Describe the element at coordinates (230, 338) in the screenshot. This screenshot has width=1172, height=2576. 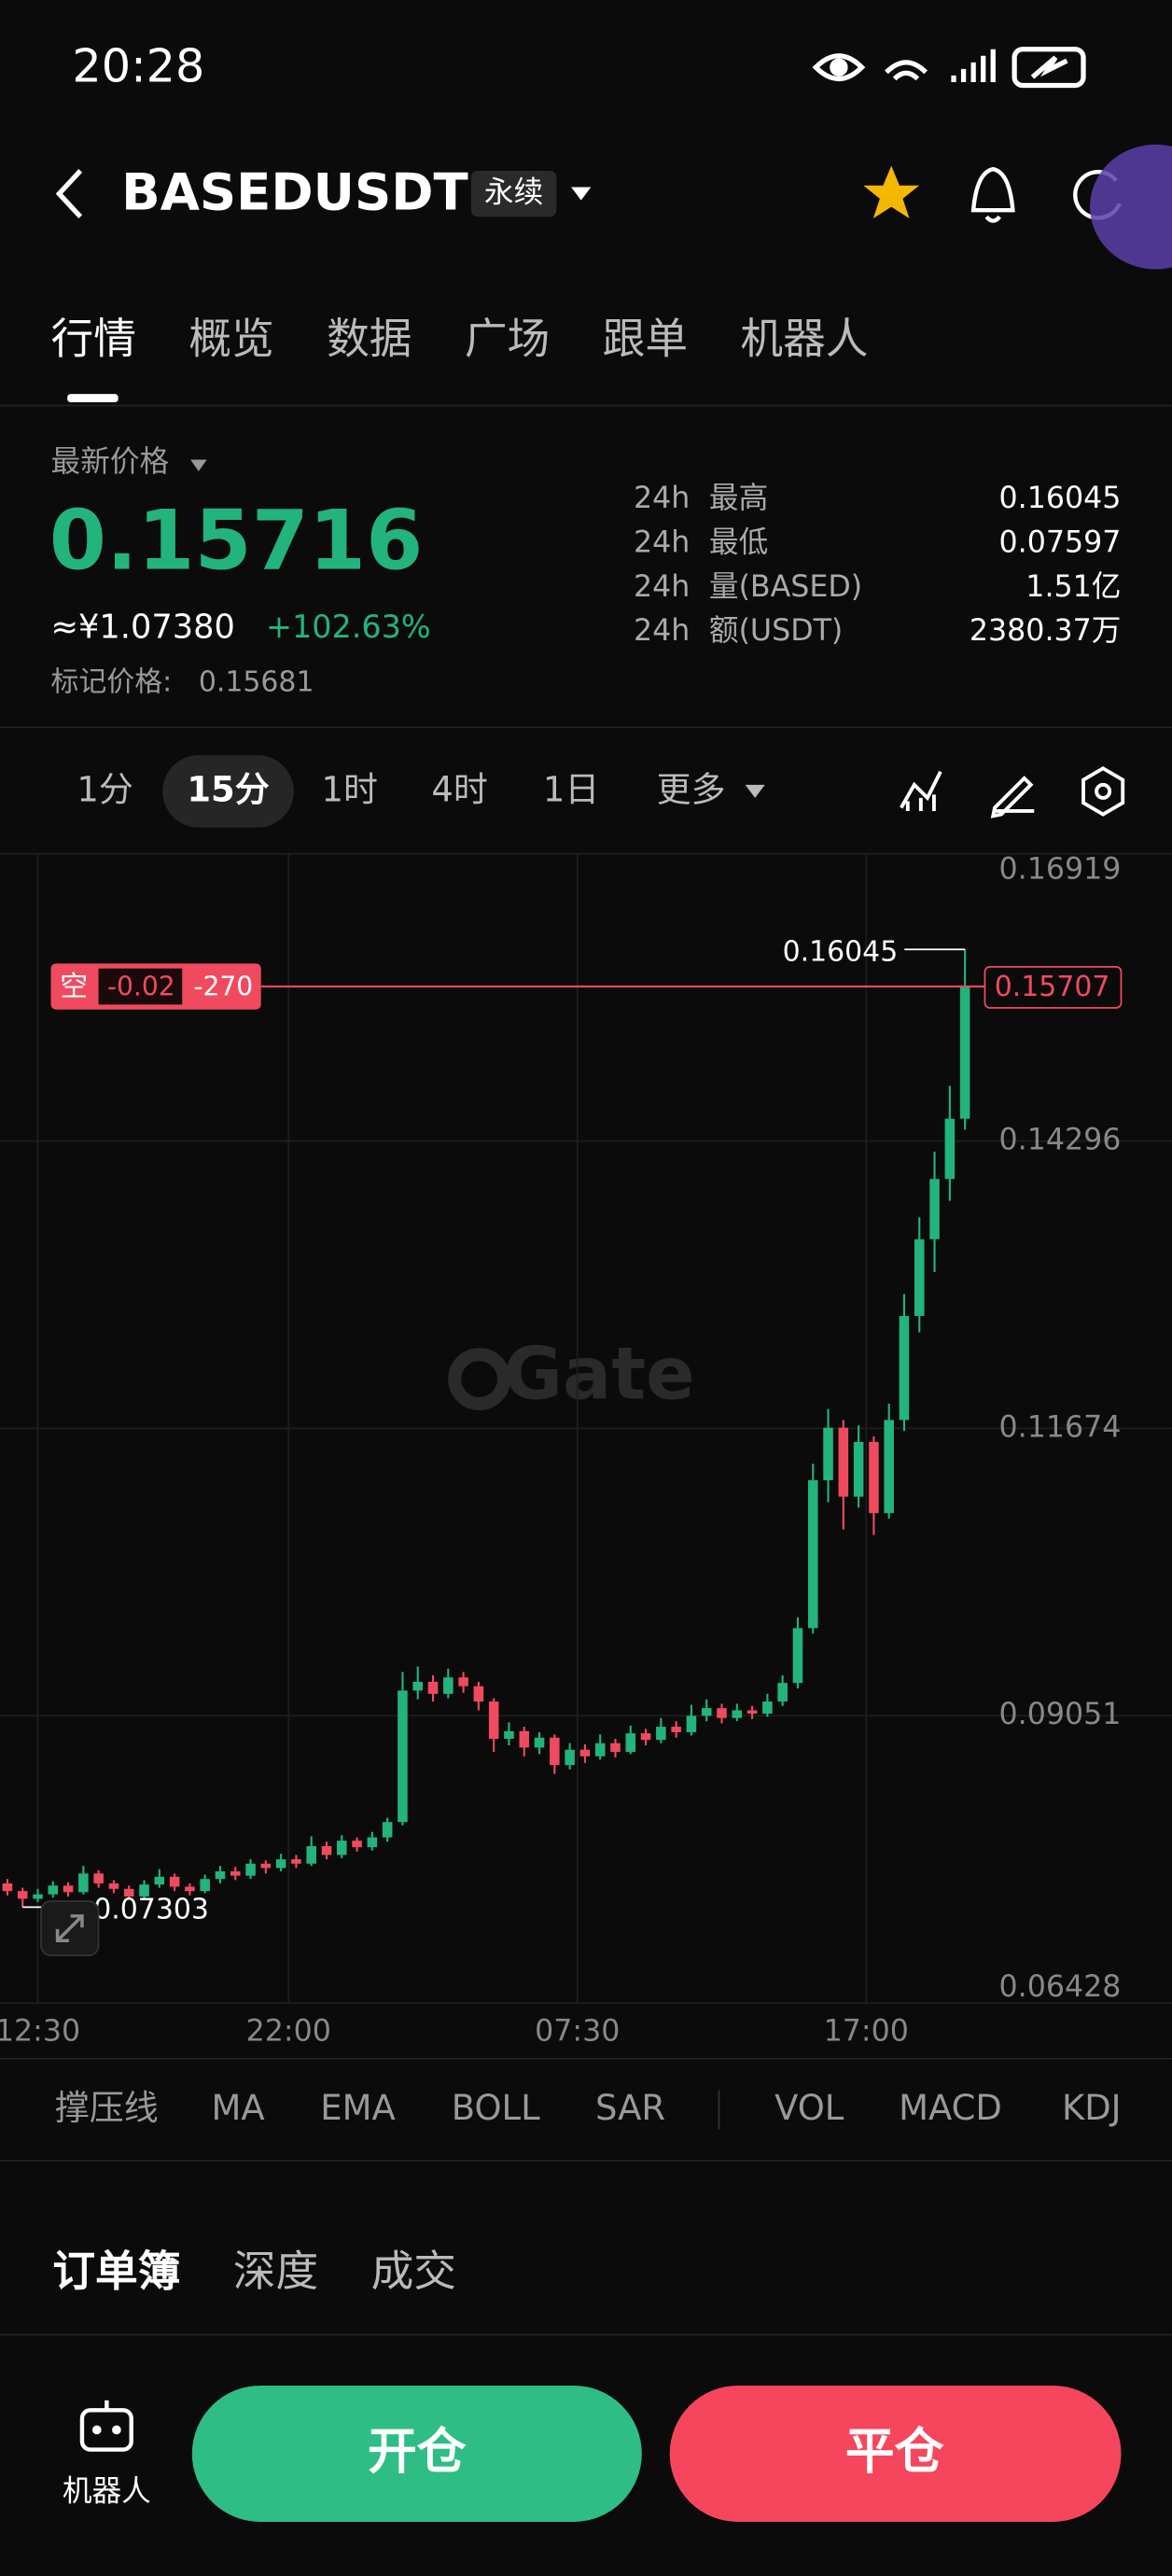
I see `tab: 概览` at that location.